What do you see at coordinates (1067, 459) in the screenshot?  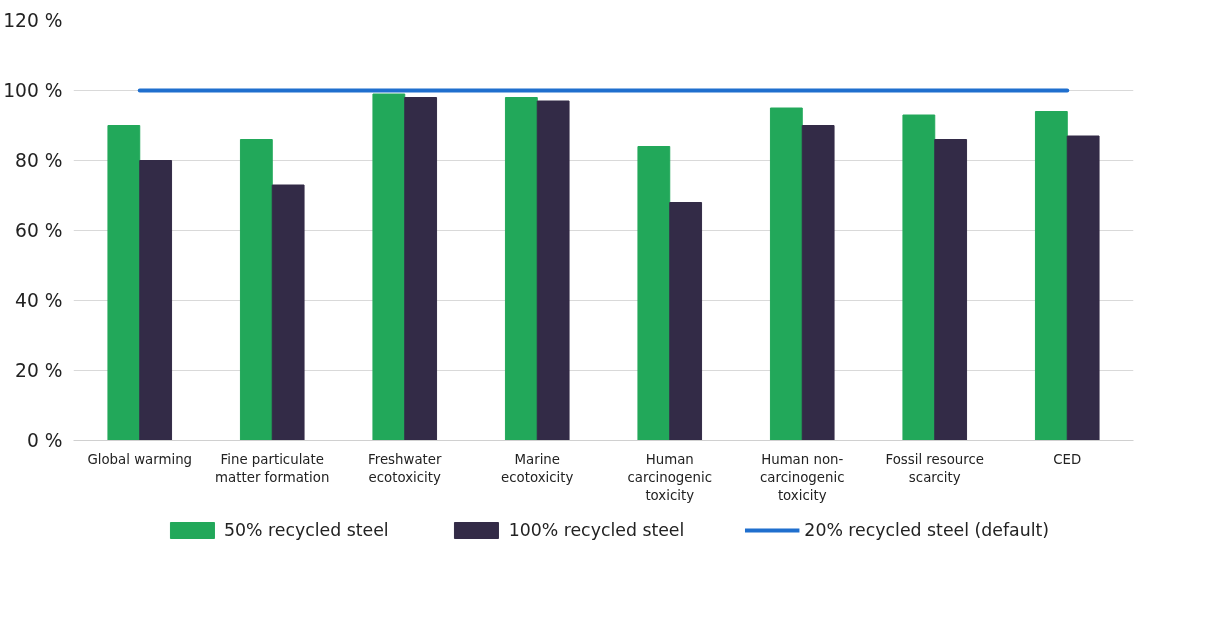 I see `x-tick-label: CED` at bounding box center [1067, 459].